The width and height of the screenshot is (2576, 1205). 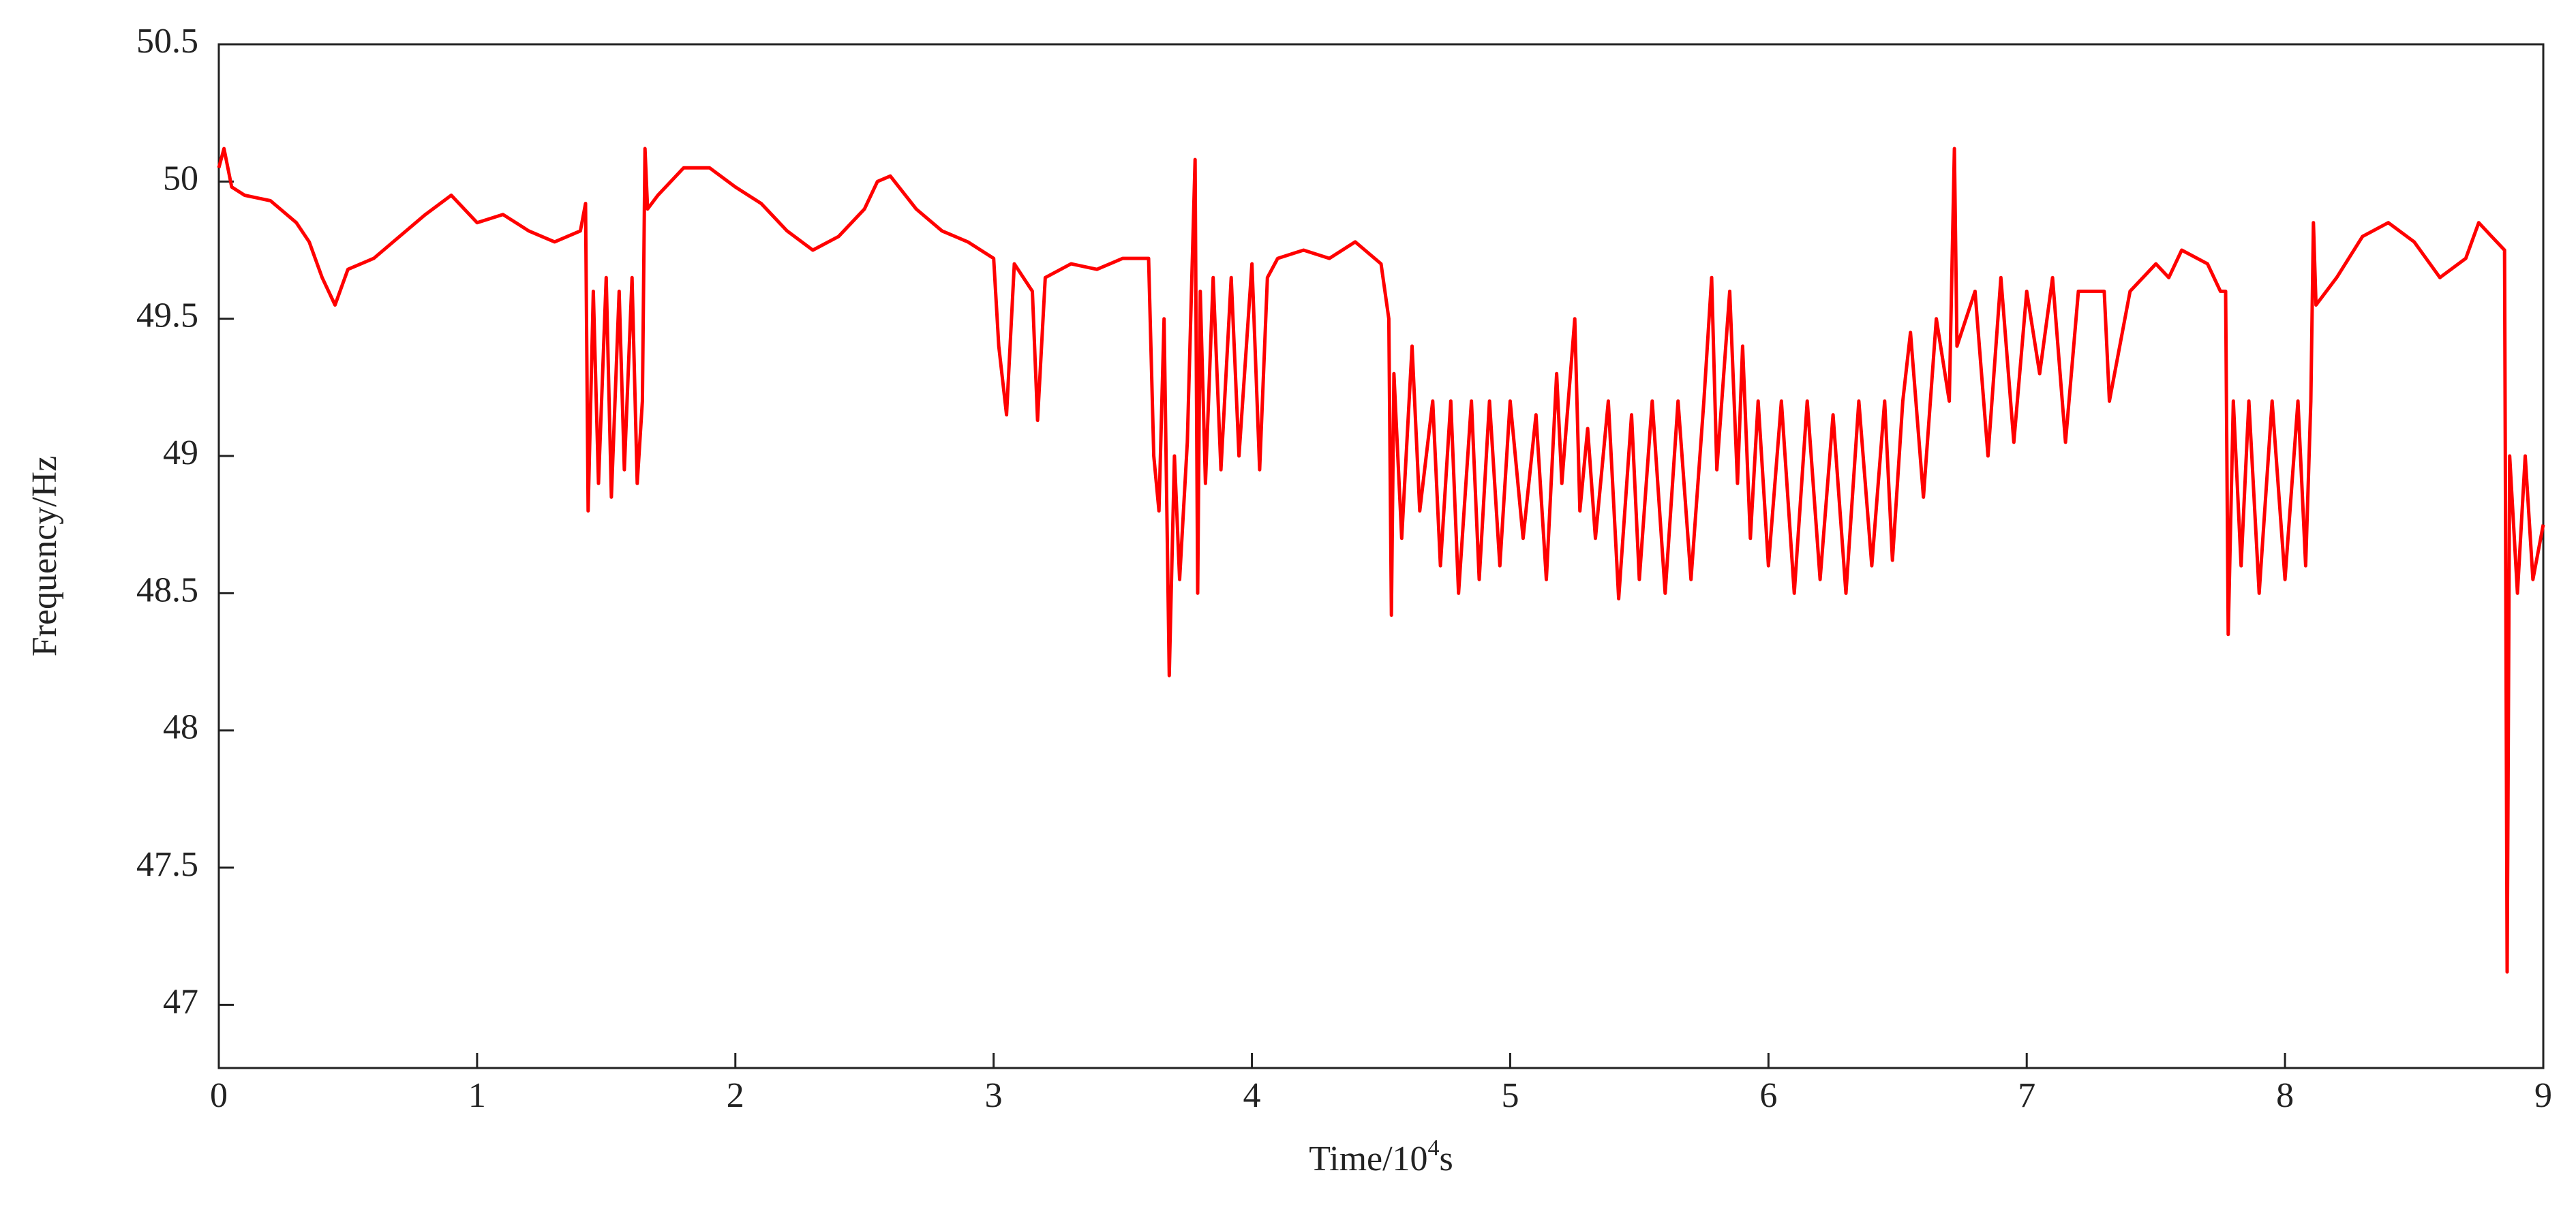 I want to click on x-tick-label: 8, so click(x=2285, y=1095).